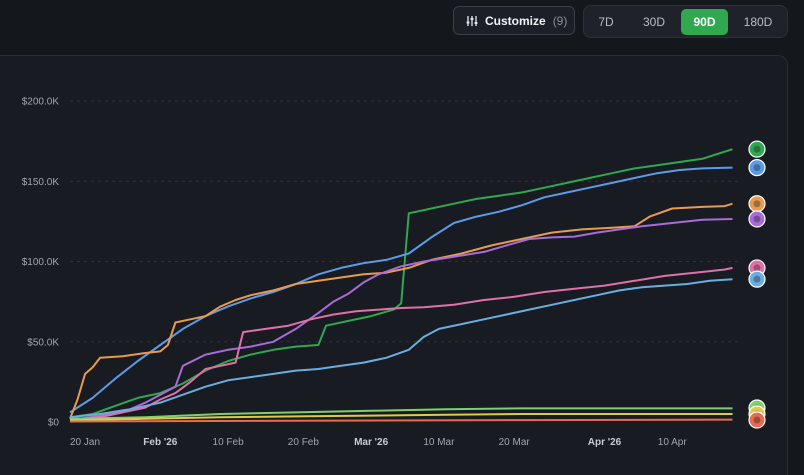 This screenshot has height=475, width=804. Describe the element at coordinates (605, 442) in the screenshot. I see `x-tick-label: Apr '26` at that location.